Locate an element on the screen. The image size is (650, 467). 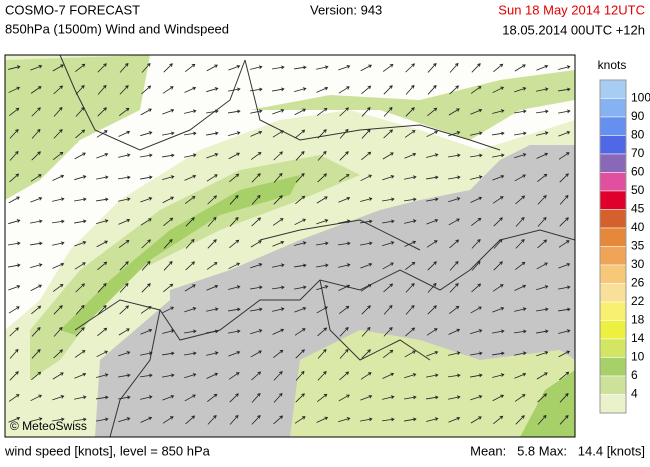
legend: 100 90 80 70 60 50 45 40 35 30 26 22 18 14 10 6 4 is located at coordinates (624, 246).